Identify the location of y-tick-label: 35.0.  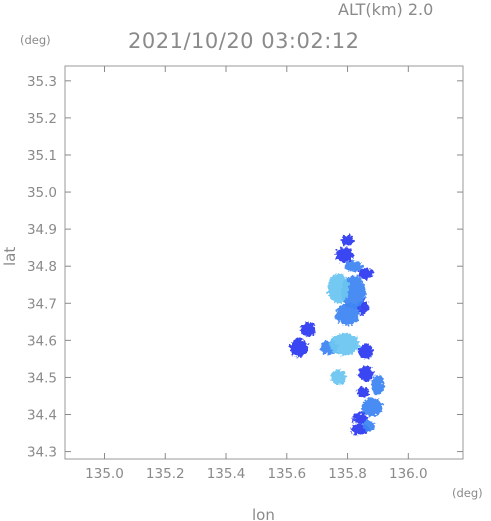
(42, 193).